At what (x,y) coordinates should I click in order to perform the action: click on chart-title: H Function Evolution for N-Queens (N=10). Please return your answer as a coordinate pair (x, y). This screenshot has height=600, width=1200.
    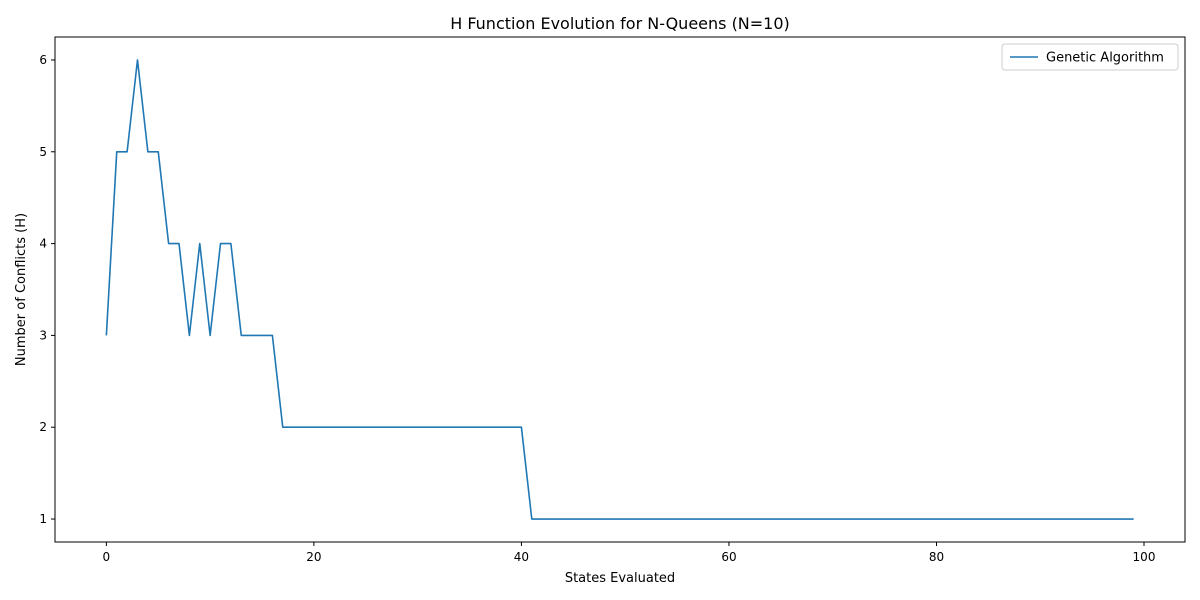
    Looking at the image, I should click on (620, 23).